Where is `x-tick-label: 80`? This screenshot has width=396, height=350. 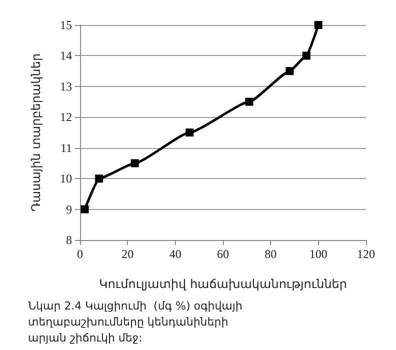 x-tick-label: 80 is located at coordinates (270, 254).